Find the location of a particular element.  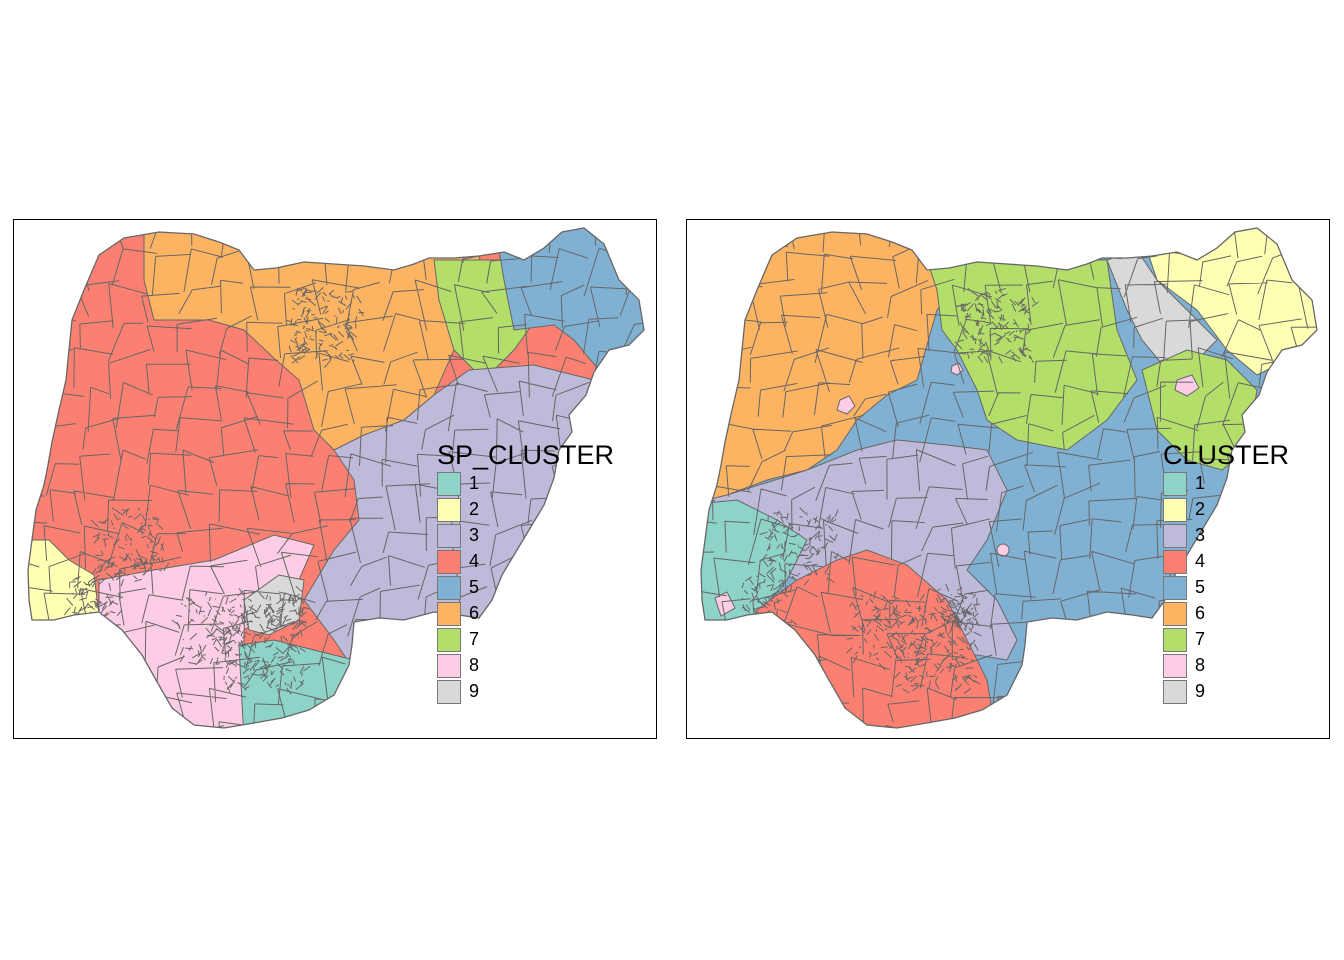

cluster-7-region is located at coordinates (1032, 355).